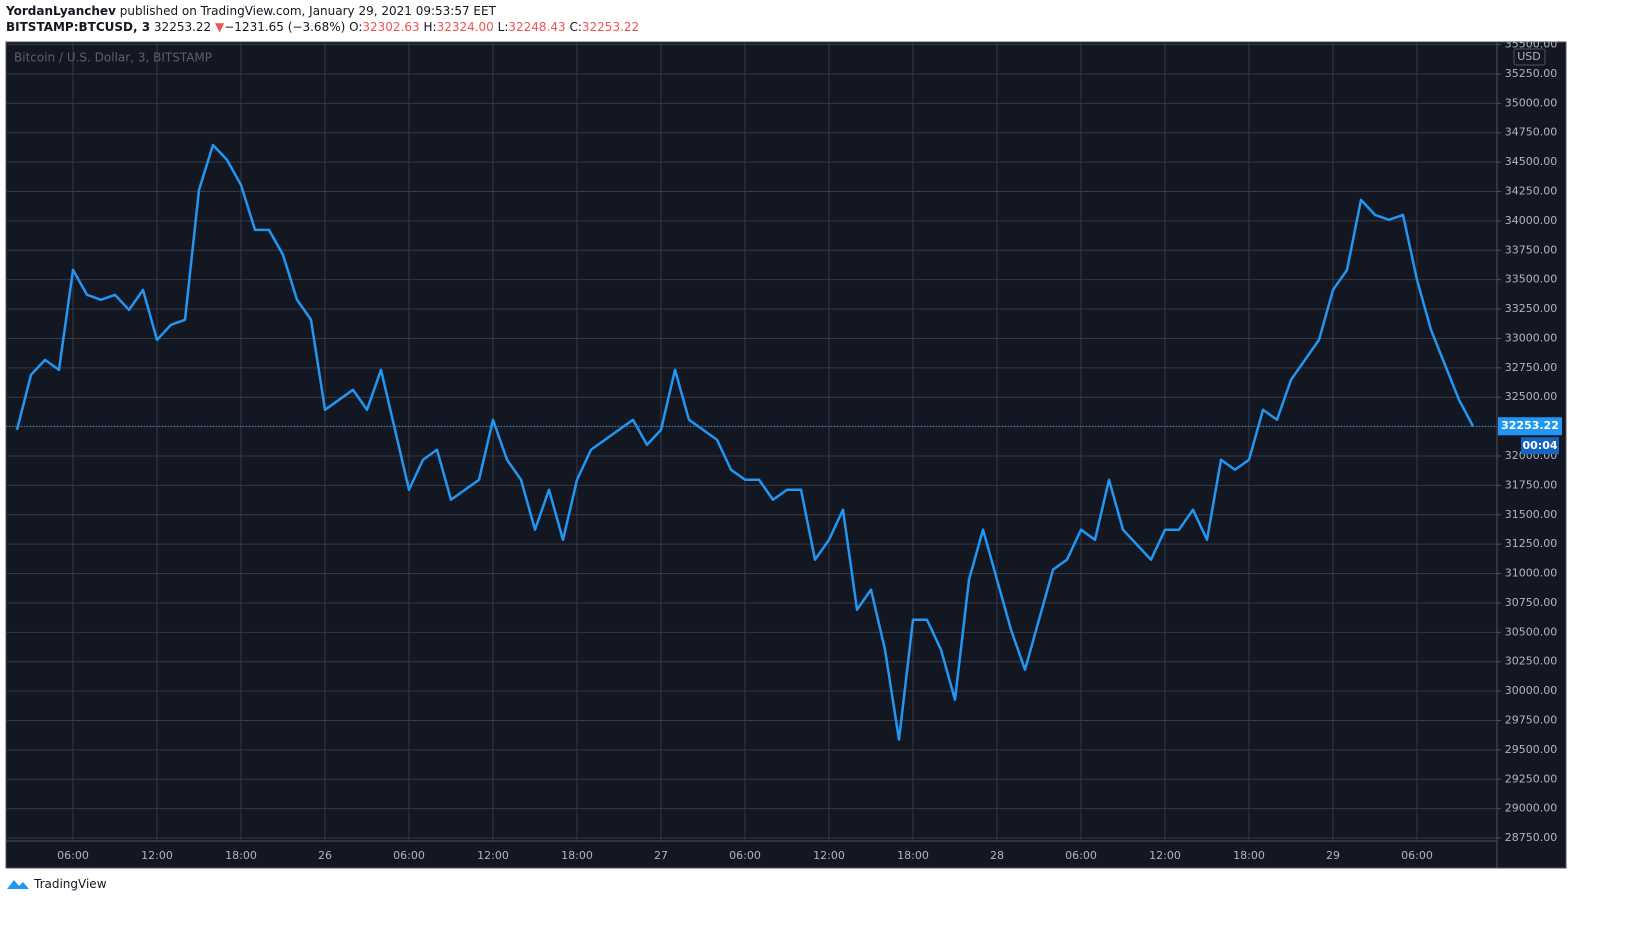 The image size is (1627, 938). What do you see at coordinates (1531, 631) in the screenshot?
I see `y-tick-label: 30500.00` at bounding box center [1531, 631].